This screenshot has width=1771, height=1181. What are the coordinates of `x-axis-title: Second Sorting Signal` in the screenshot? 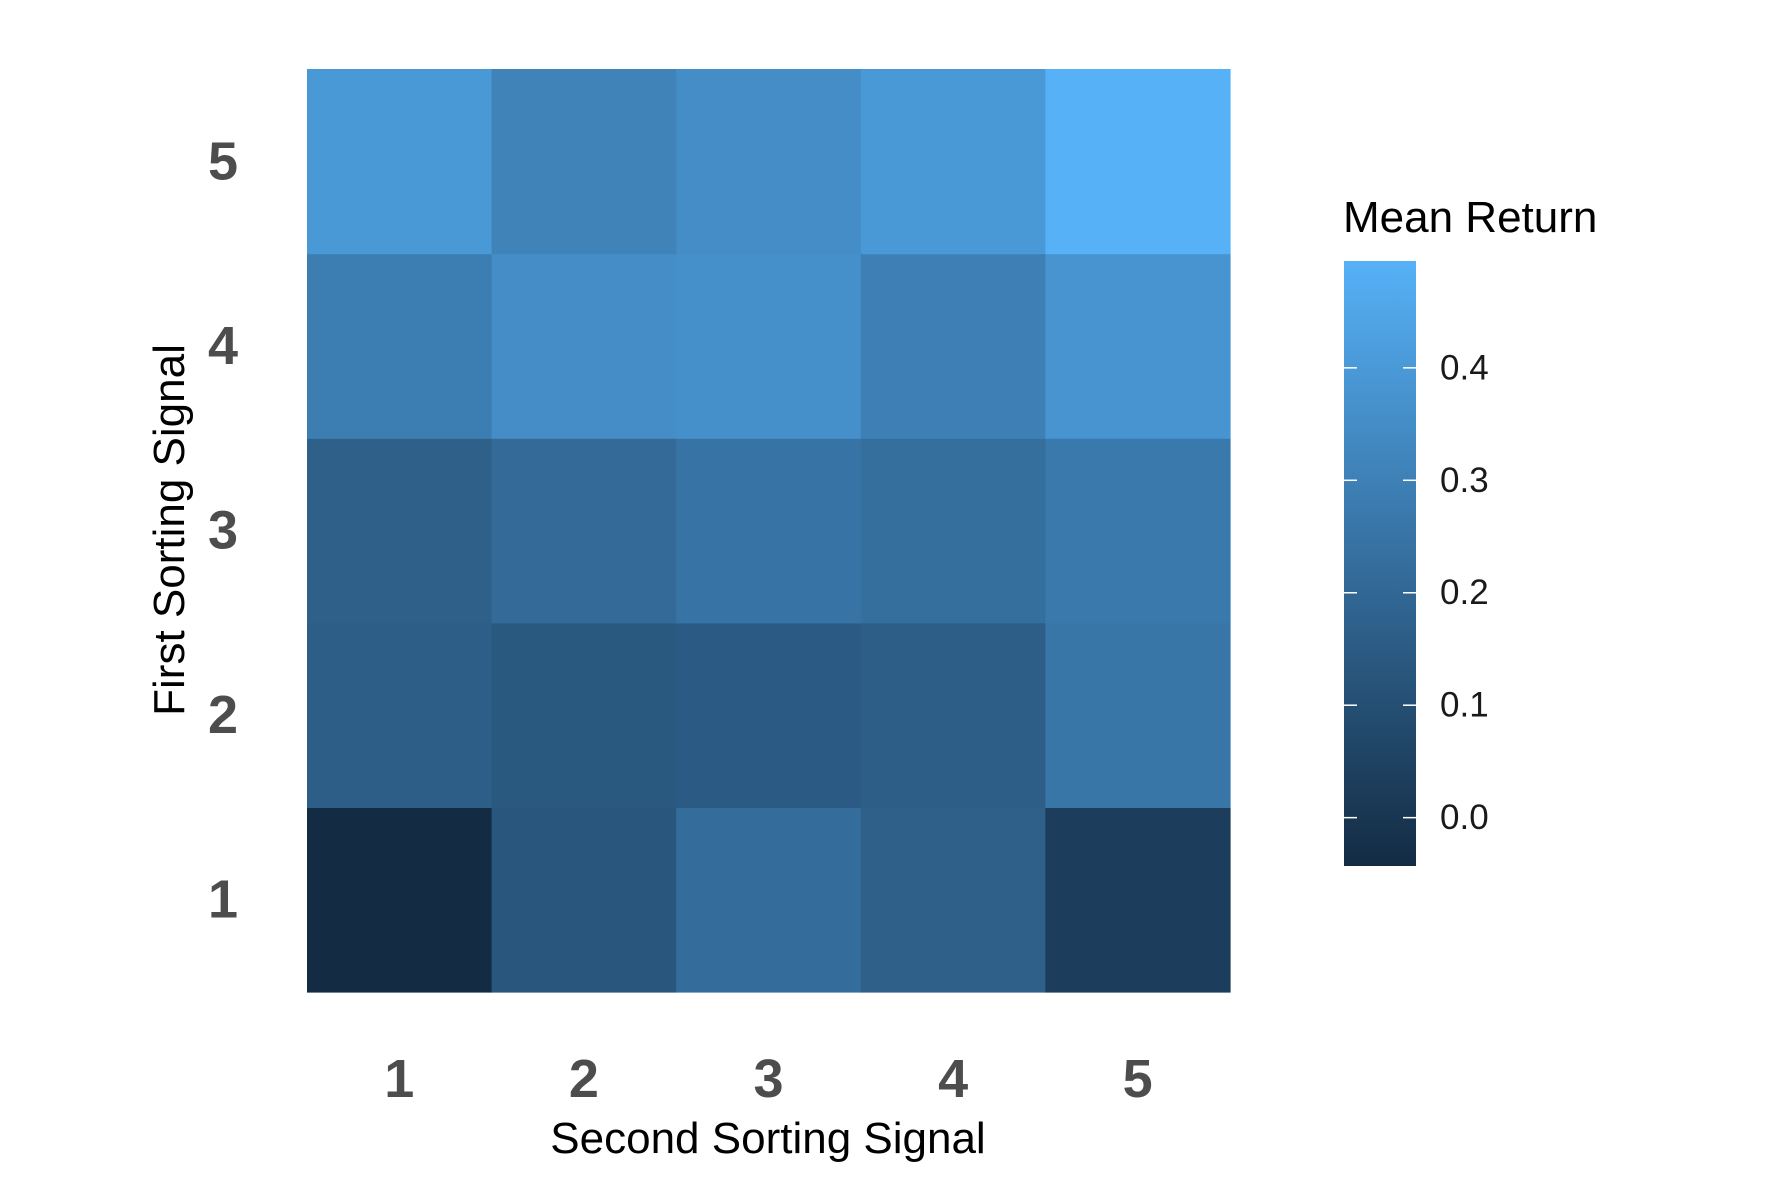 It's located at (767, 1138).